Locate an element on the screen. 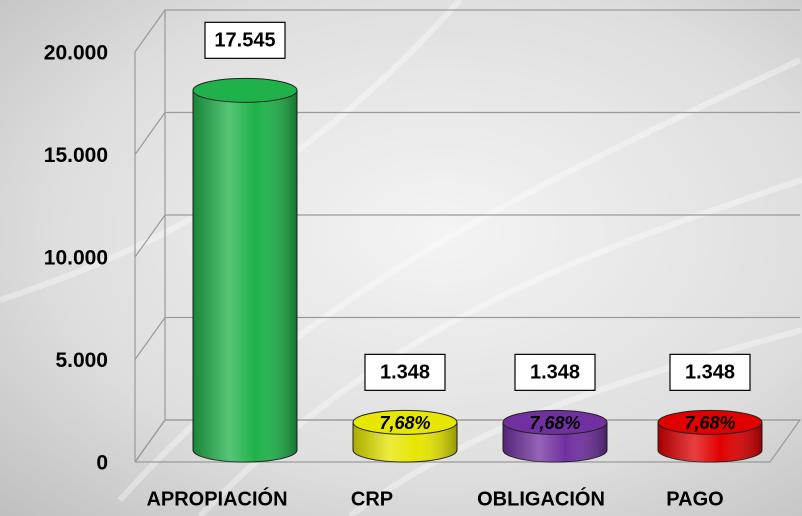 This screenshot has width=802, height=516. x-tick-label: PAGO is located at coordinates (694, 499).